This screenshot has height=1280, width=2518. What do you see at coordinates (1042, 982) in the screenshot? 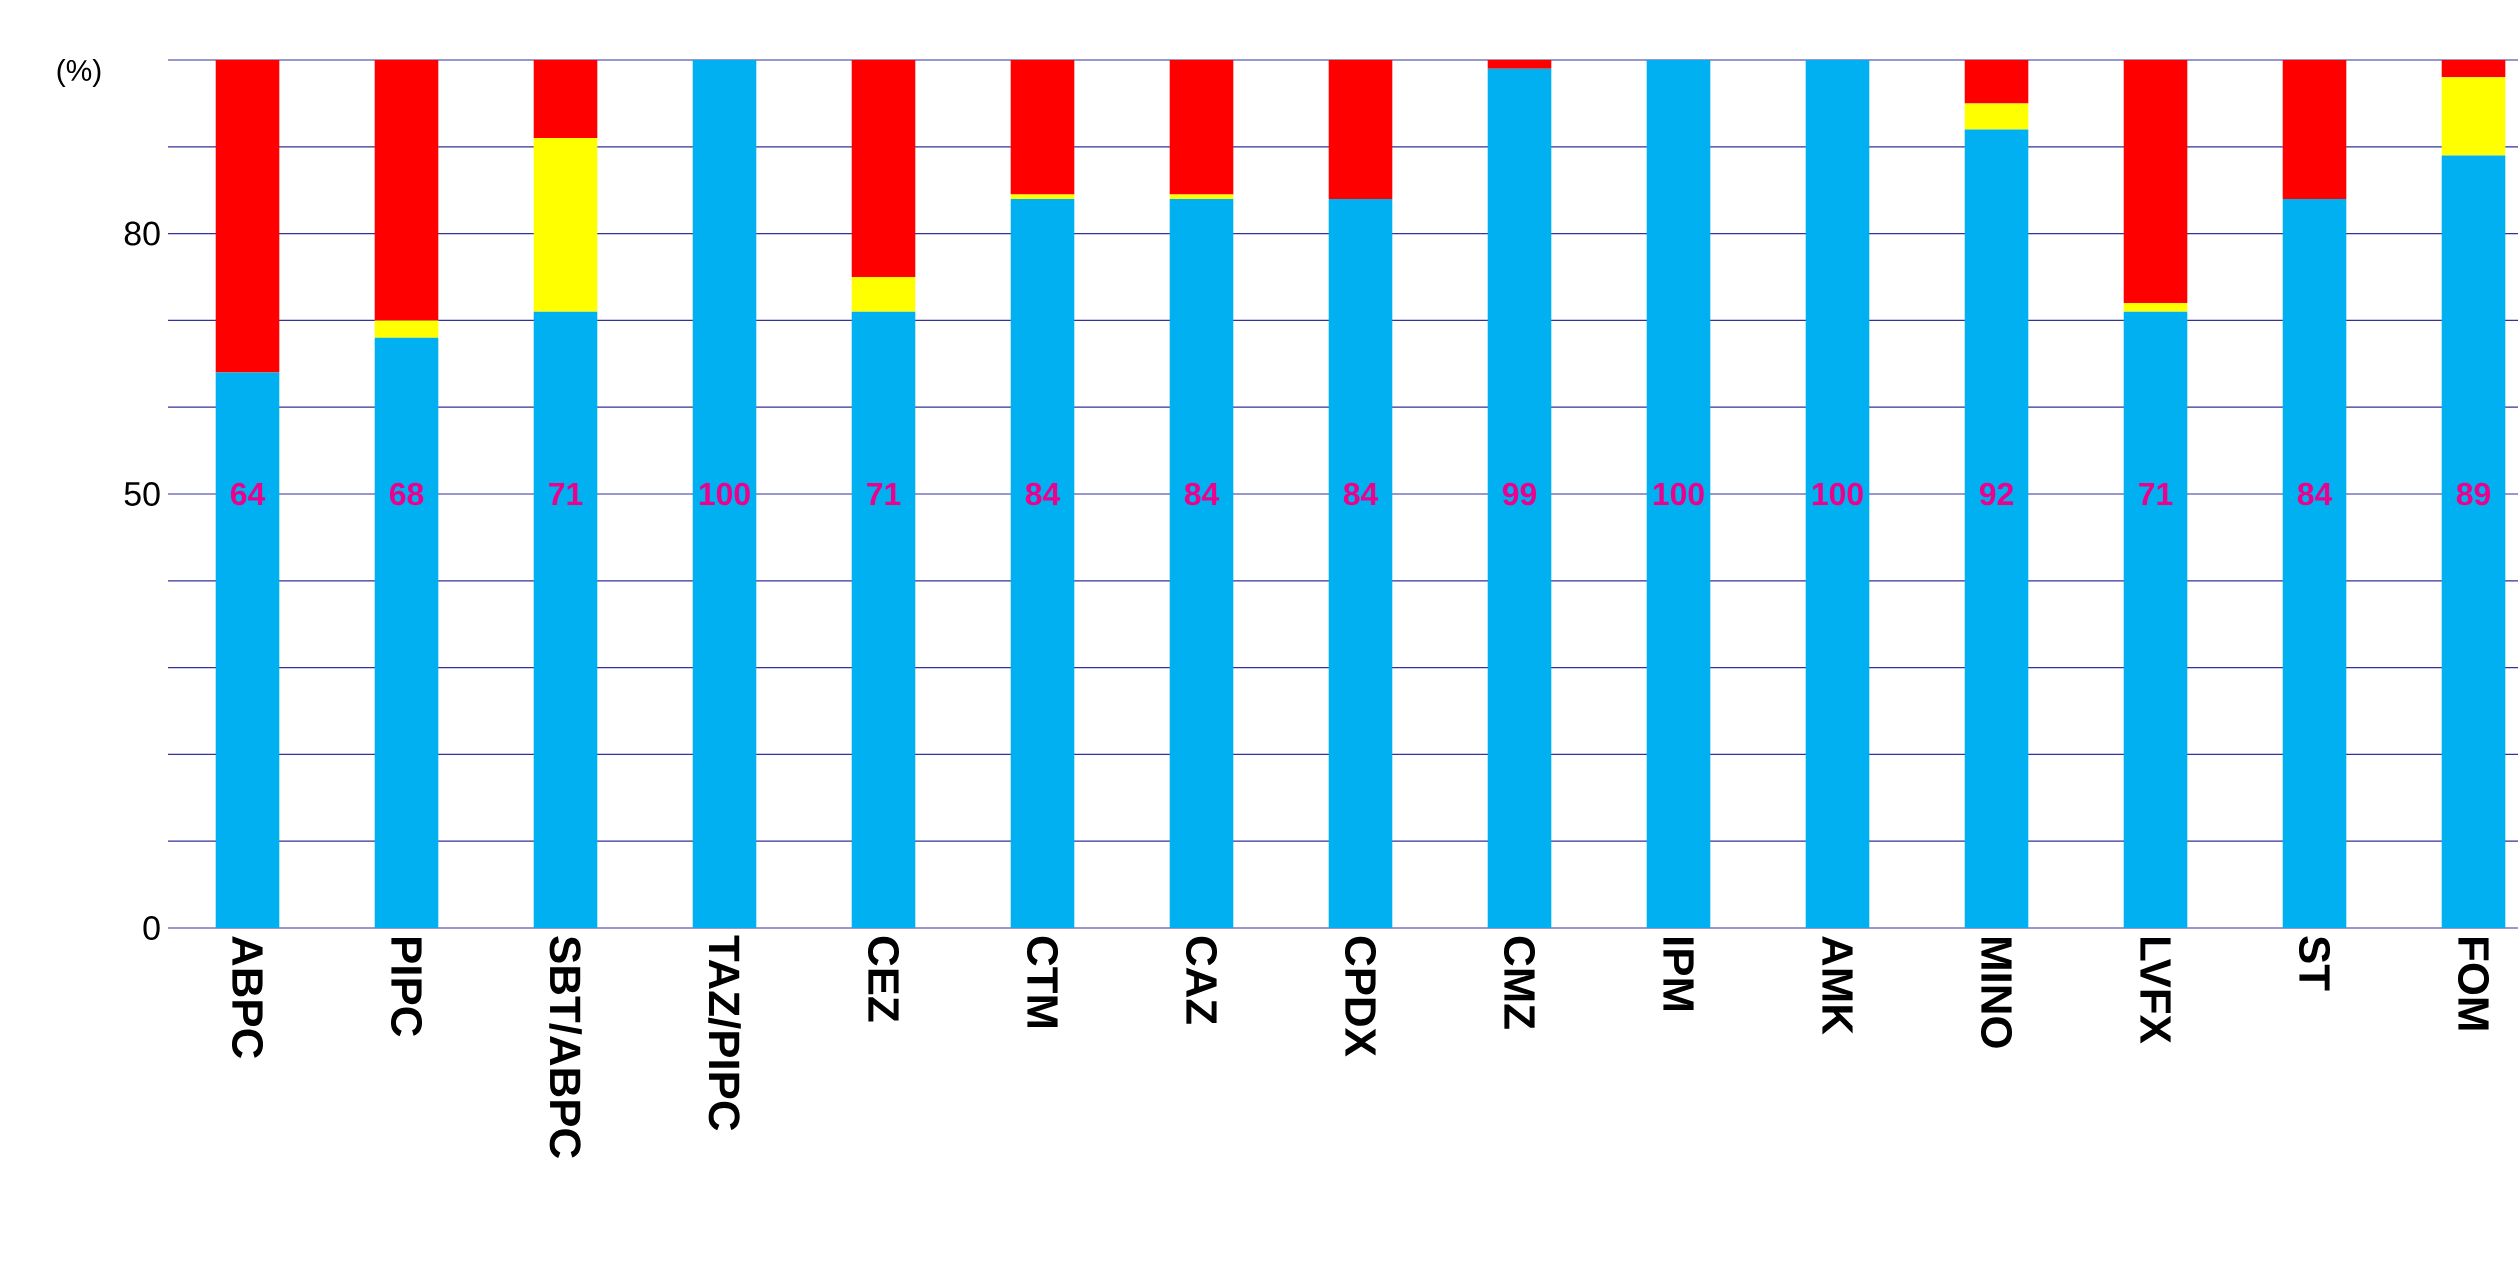
I see `x-tick-label: CTM` at bounding box center [1042, 982].